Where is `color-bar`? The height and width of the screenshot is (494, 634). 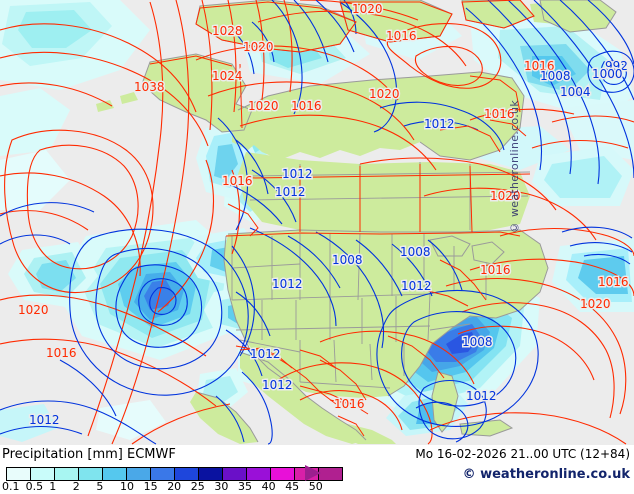 color-bar is located at coordinates (174, 474).